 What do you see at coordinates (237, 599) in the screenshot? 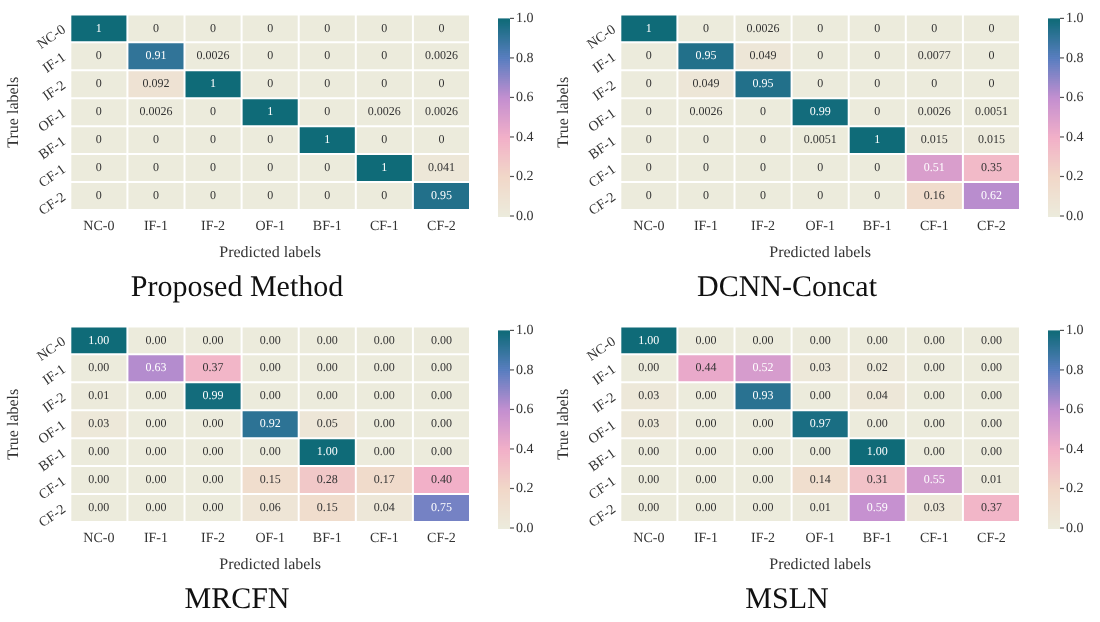
I see `text: MRCFN` at bounding box center [237, 599].